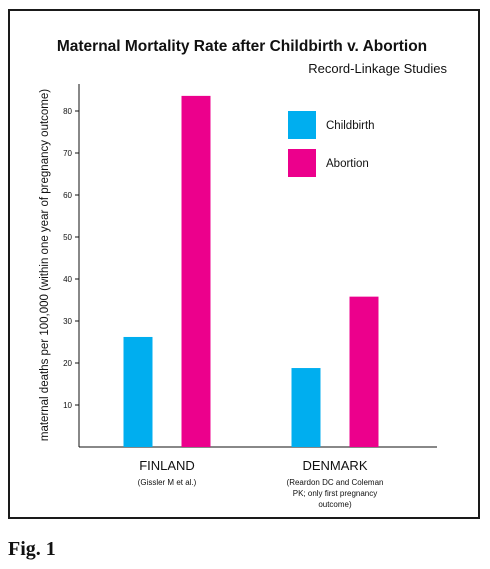 The image size is (490, 569). I want to click on y-tick-label: 70, so click(67, 153).